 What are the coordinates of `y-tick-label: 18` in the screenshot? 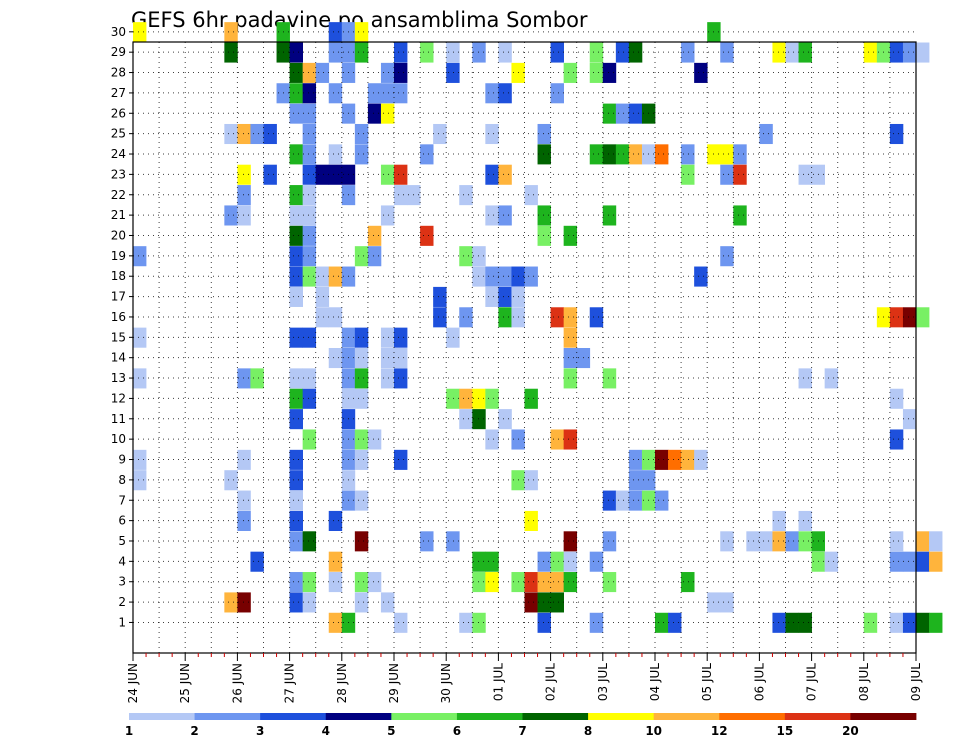 It's located at (118, 276).